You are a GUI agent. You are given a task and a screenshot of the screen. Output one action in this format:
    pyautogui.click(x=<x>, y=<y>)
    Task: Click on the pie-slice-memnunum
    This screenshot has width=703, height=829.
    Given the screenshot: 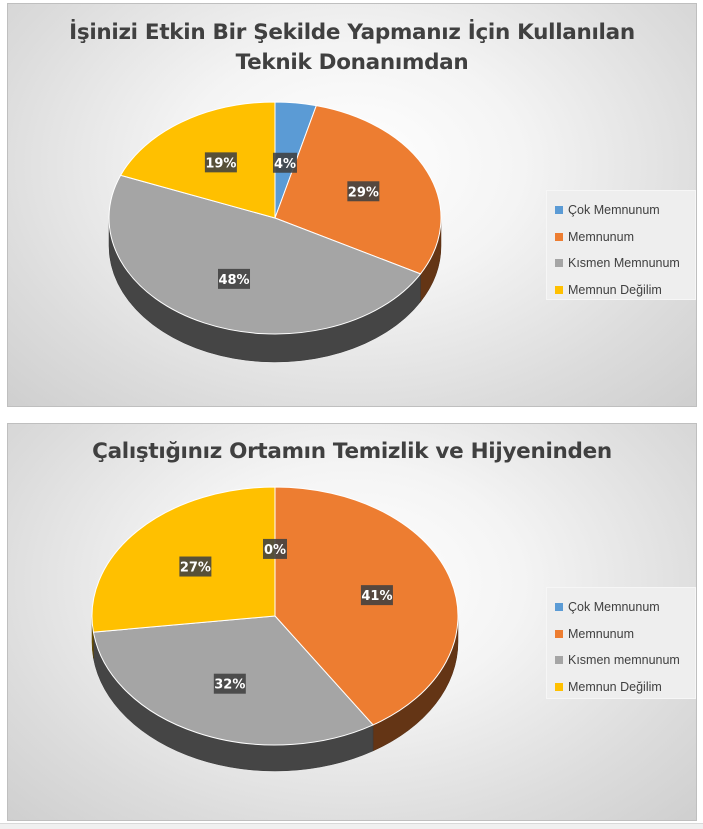 What is the action you would take?
    pyautogui.click(x=366, y=606)
    